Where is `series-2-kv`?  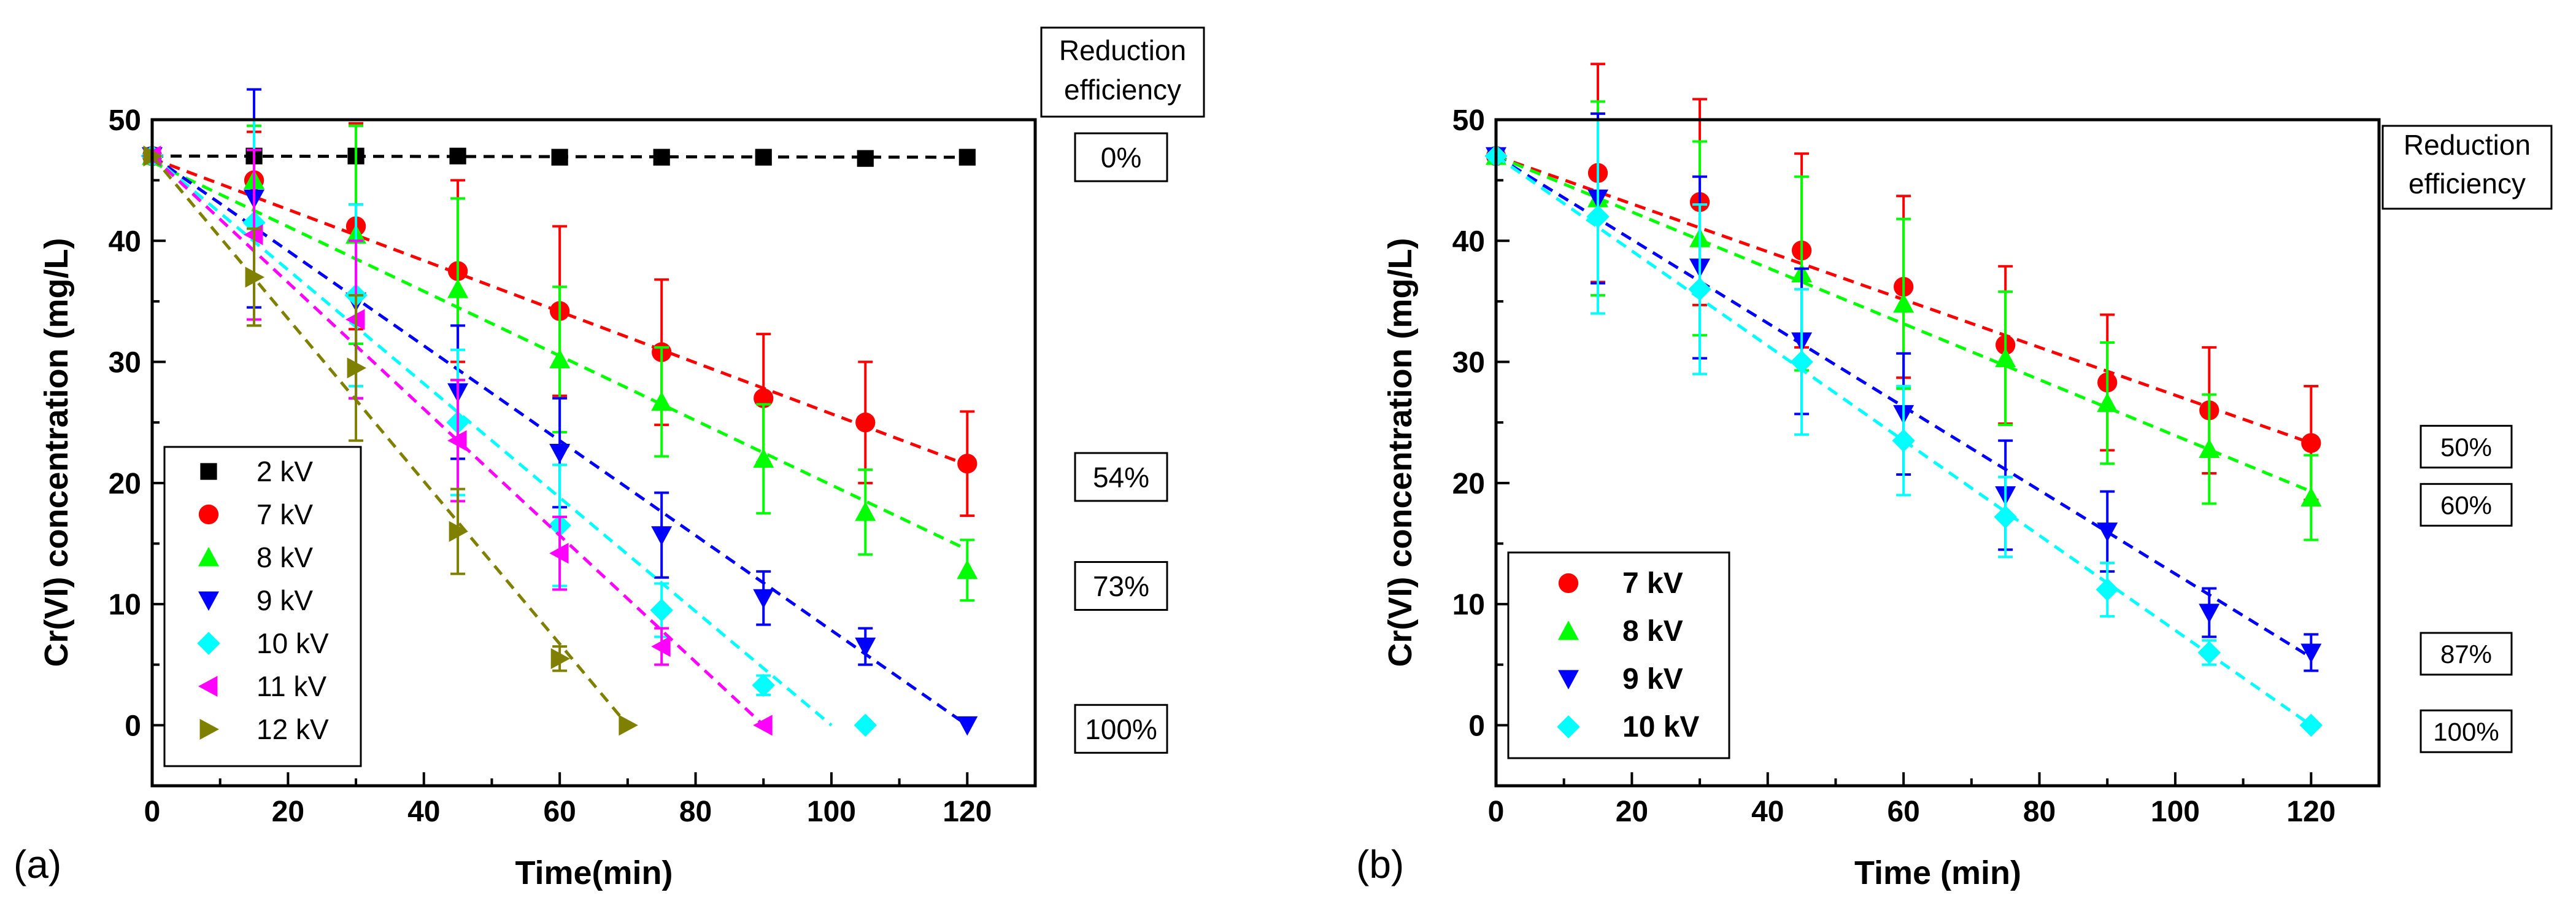 series-2-kv is located at coordinates (560, 157).